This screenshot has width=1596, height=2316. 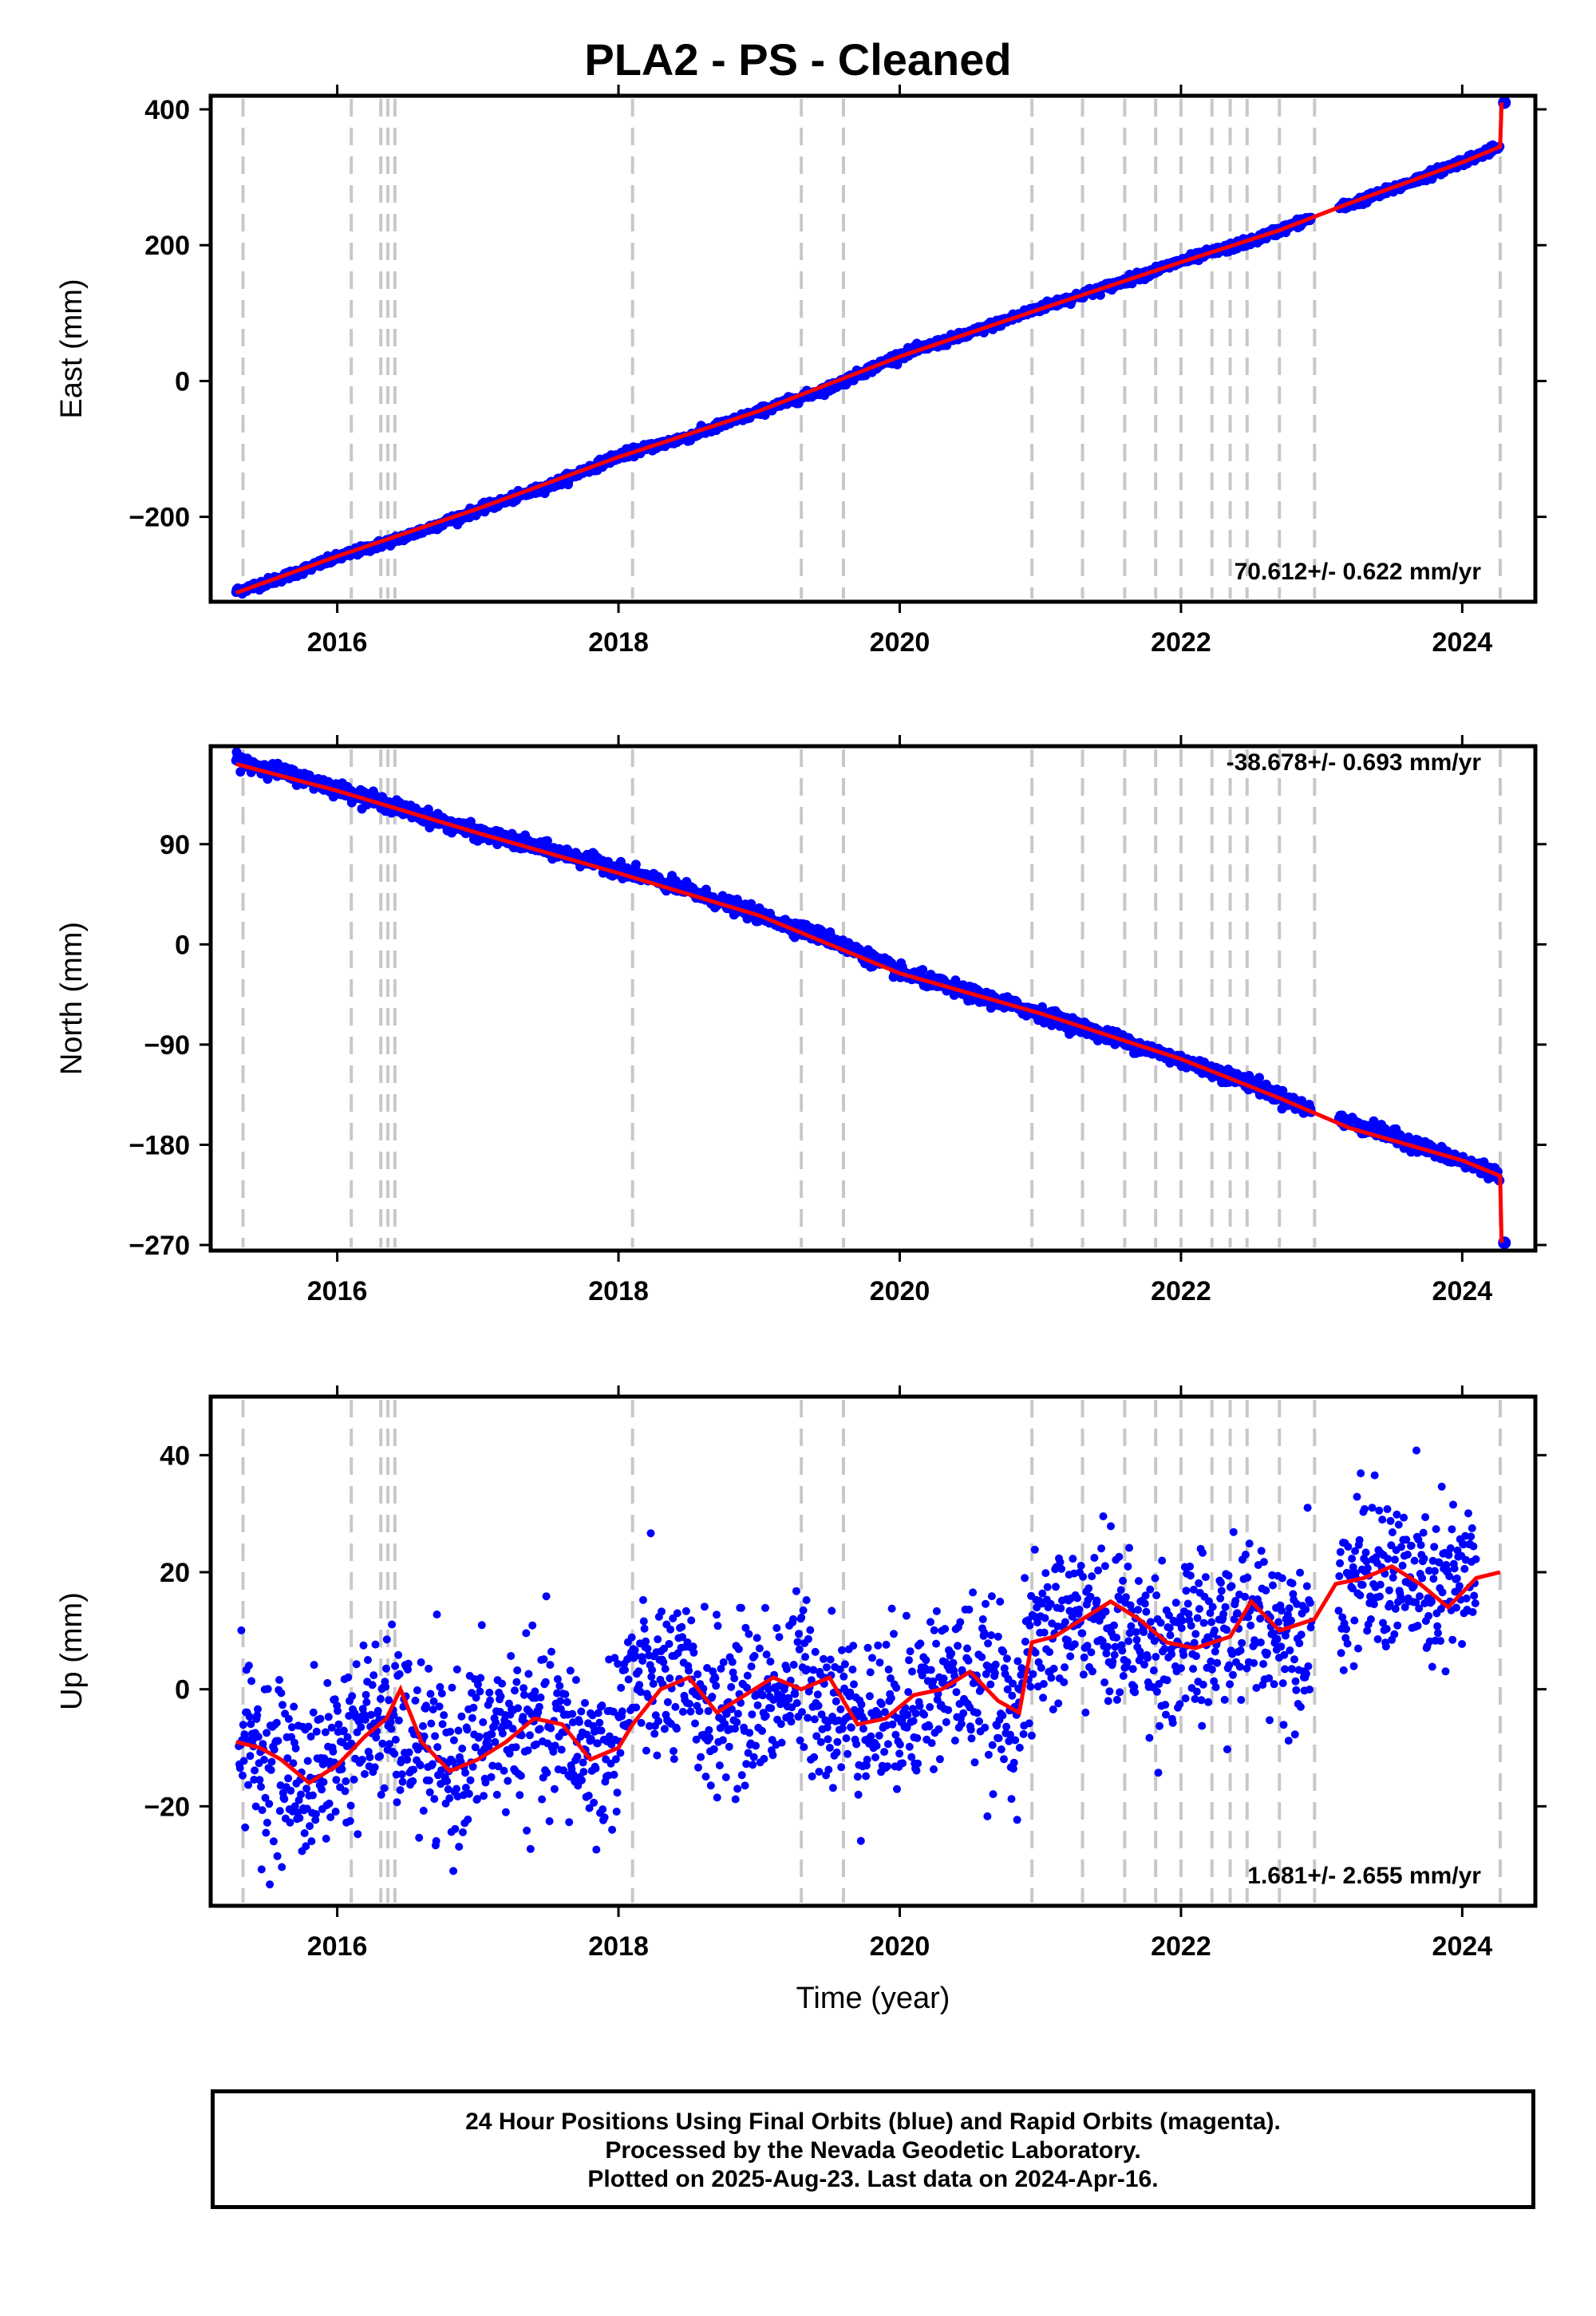 I want to click on y-axis-label: East (mm), so click(x=72, y=348).